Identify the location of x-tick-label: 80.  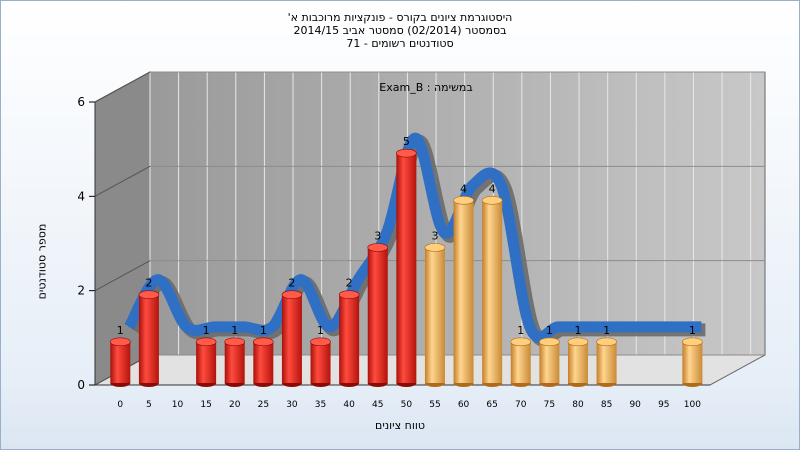
(578, 405).